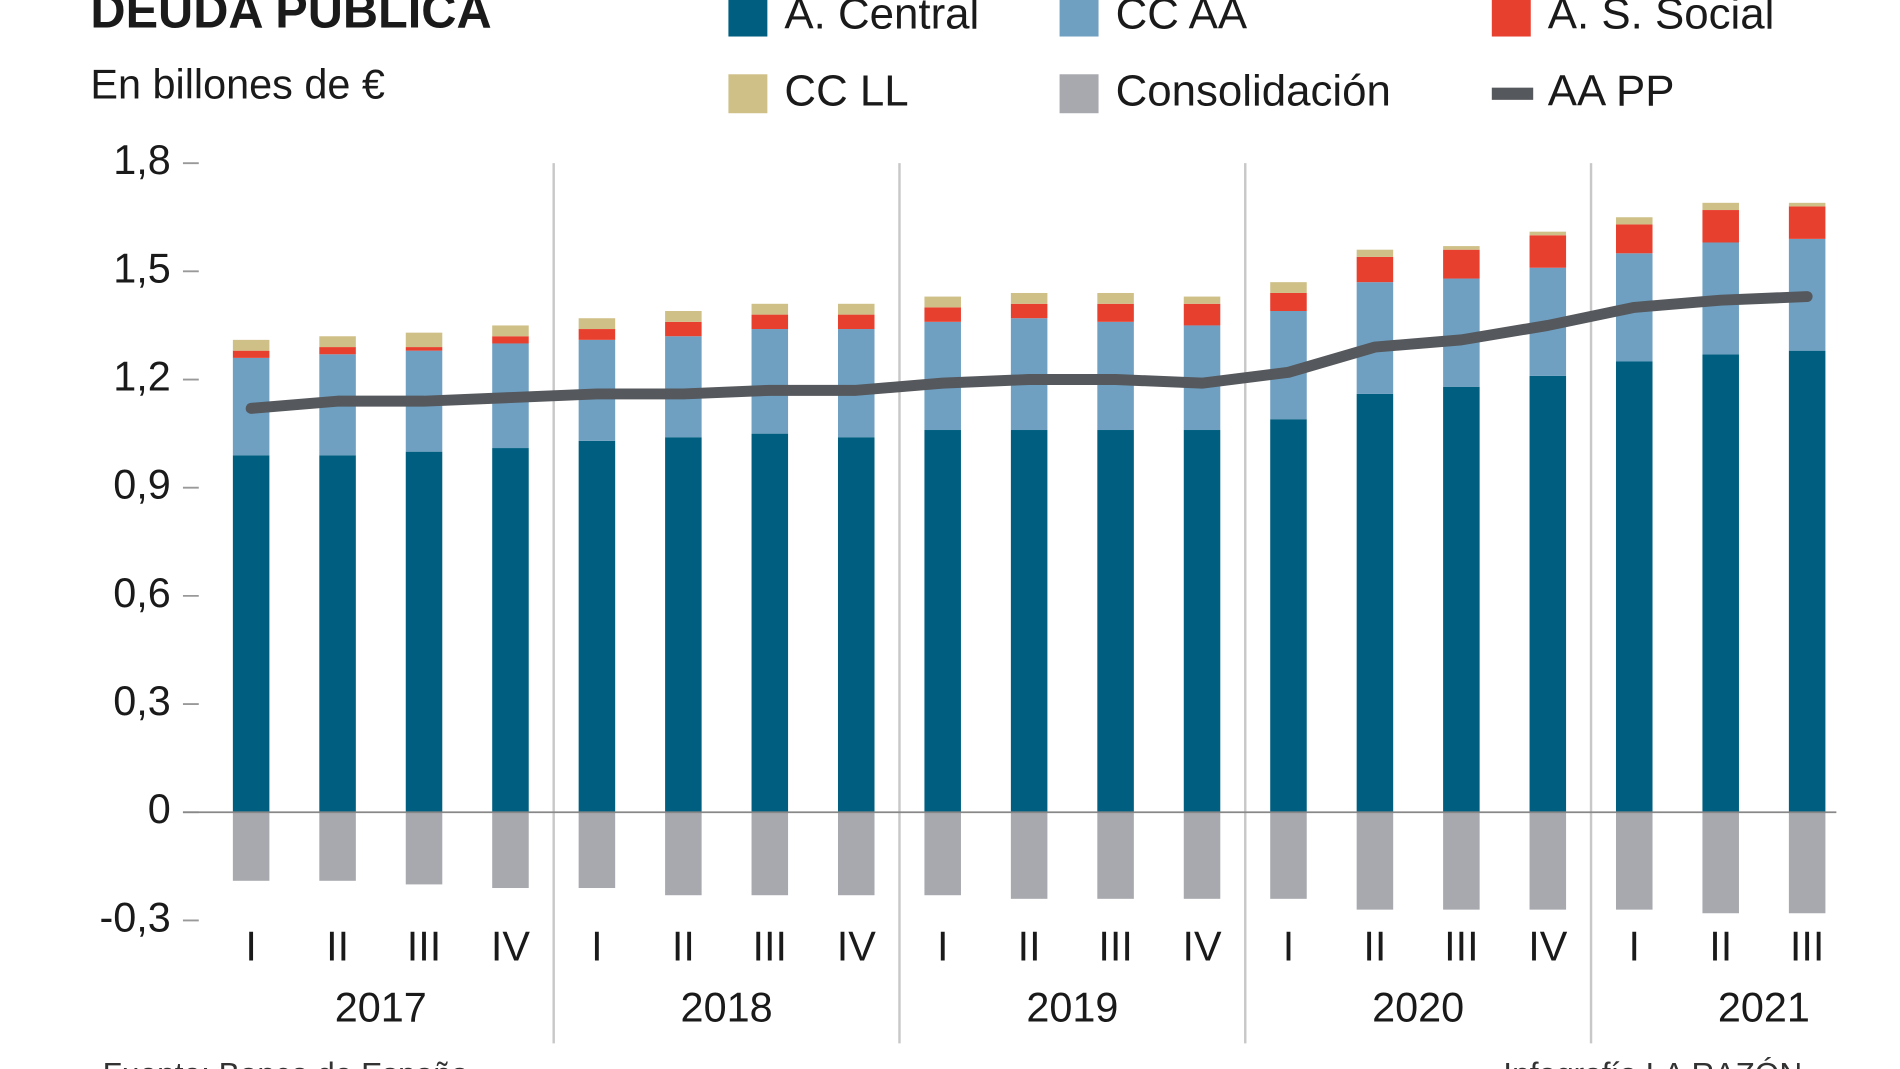 The image size is (1900, 1069). Describe the element at coordinates (381, 1007) in the screenshot. I see `year-label: 2017` at that location.